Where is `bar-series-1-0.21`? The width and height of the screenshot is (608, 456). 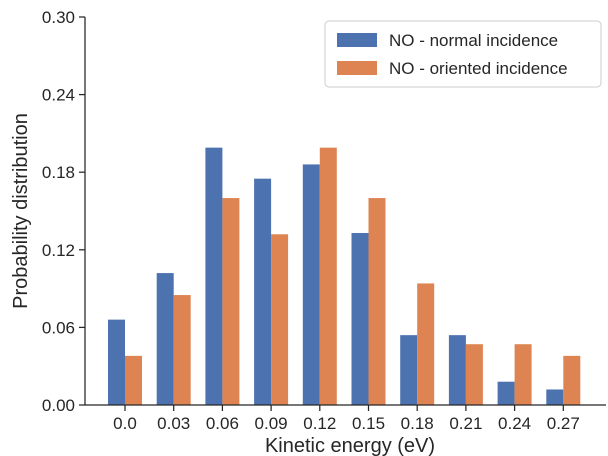
bar-series-1-0.21 is located at coordinates (457, 370).